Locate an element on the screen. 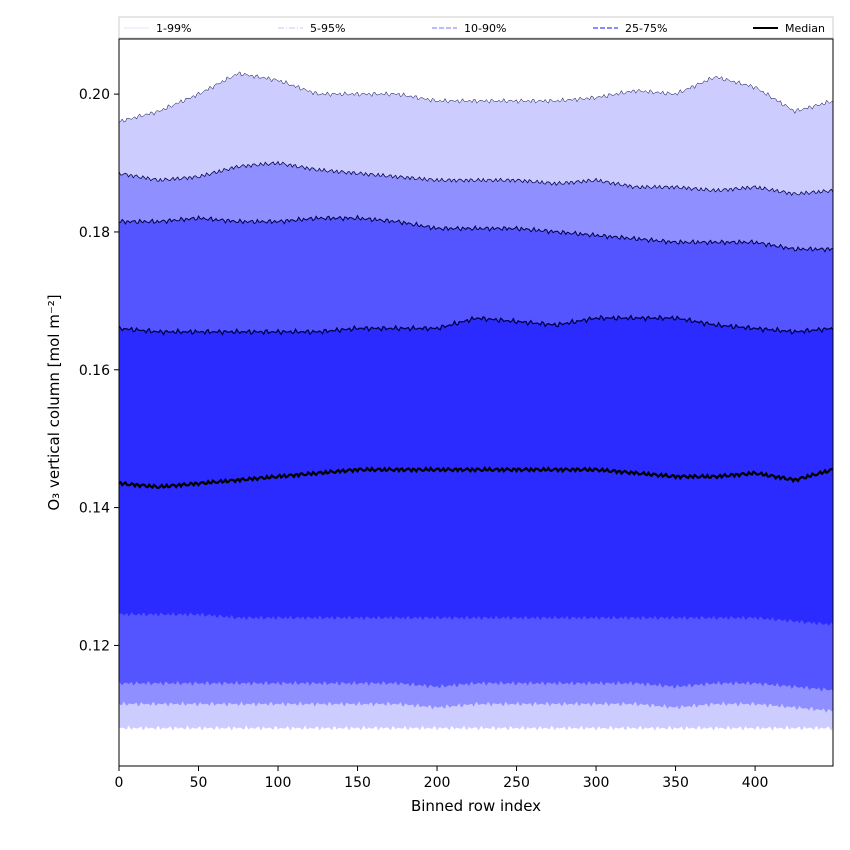 This screenshot has width=850, height=850. band-1-to-99-upper-edge is located at coordinates (476, 97).